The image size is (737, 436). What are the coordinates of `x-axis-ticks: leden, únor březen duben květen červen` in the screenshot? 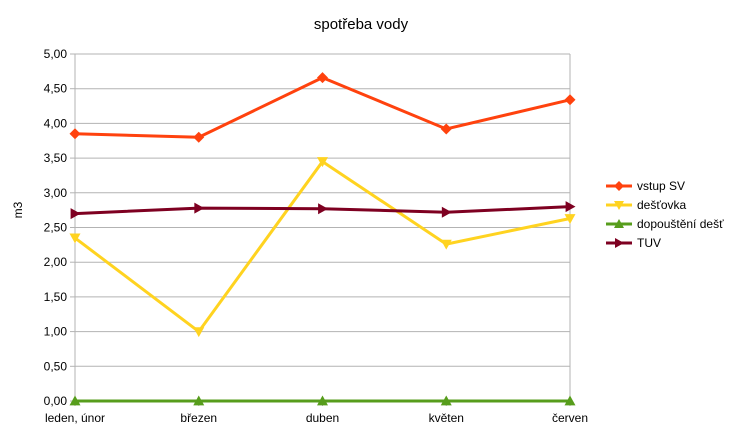 It's located at (316, 418).